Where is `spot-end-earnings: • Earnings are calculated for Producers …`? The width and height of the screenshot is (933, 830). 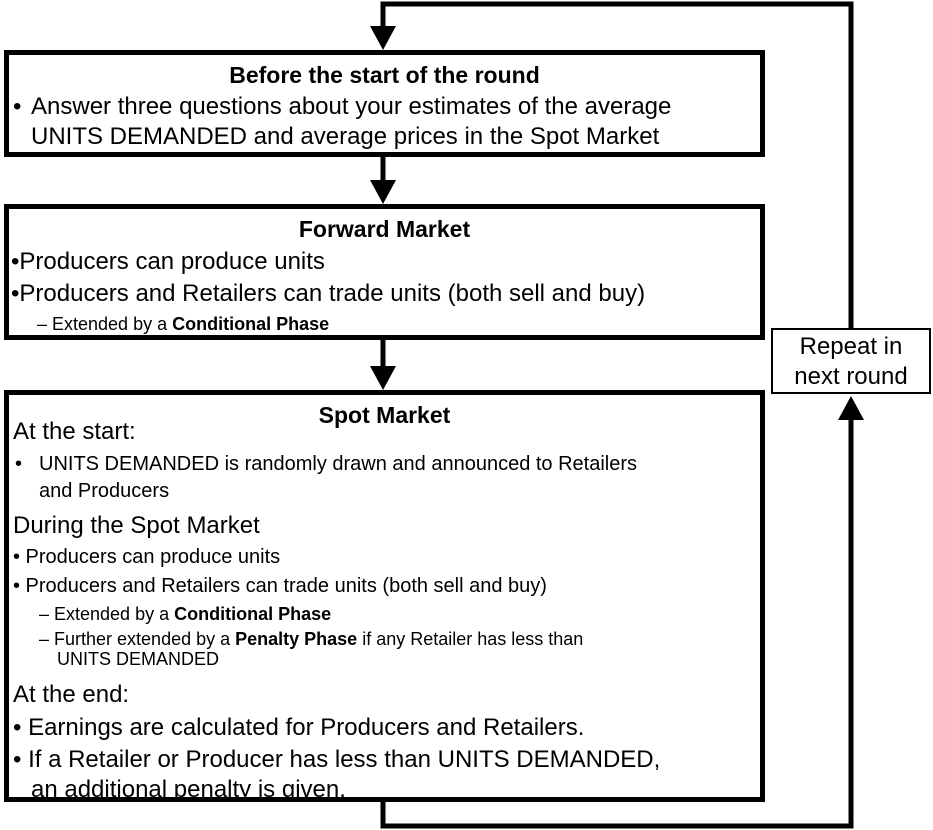
spot-end-earnings: • Earnings are calculated for Producers … is located at coordinates (299, 727).